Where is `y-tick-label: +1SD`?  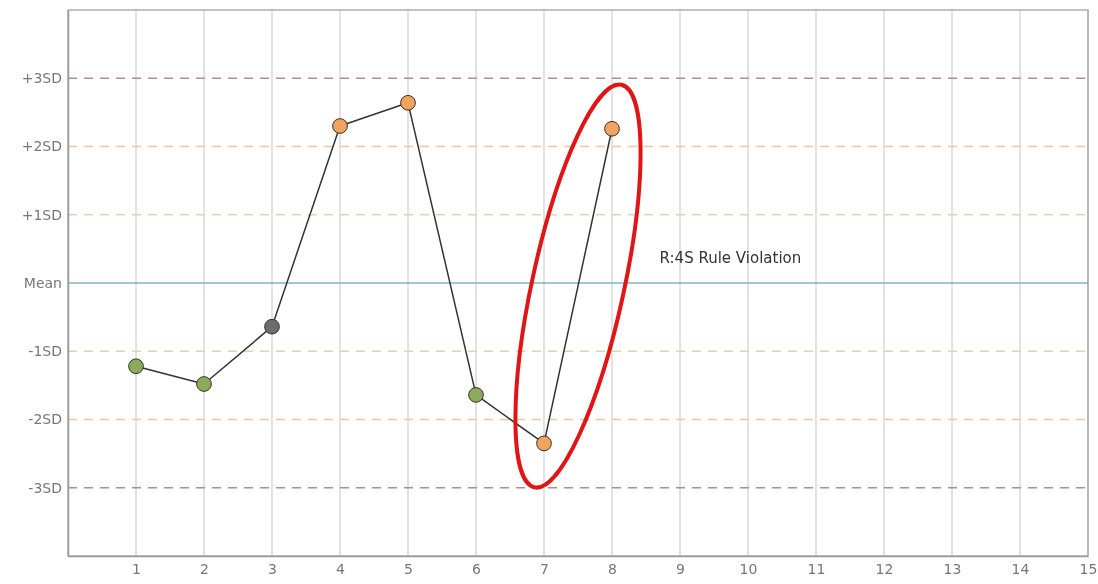
y-tick-label: +1SD is located at coordinates (41, 214).